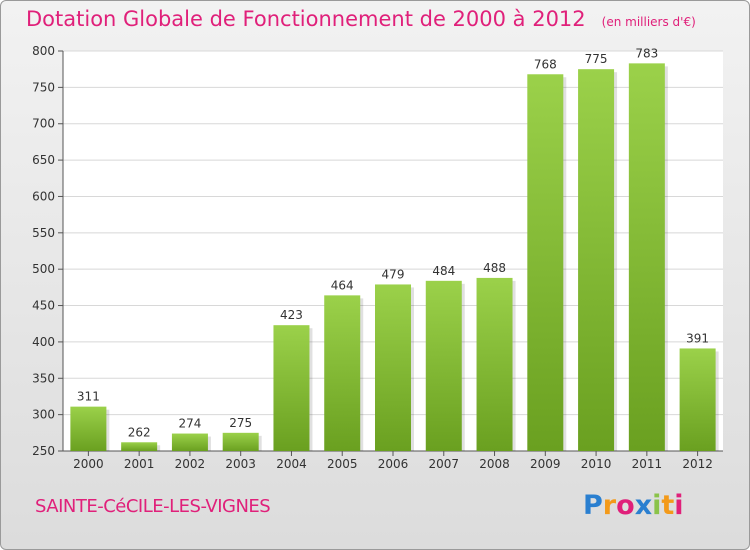 The height and width of the screenshot is (550, 750). What do you see at coordinates (43, 87) in the screenshot?
I see `y-tick-label: 750` at bounding box center [43, 87].